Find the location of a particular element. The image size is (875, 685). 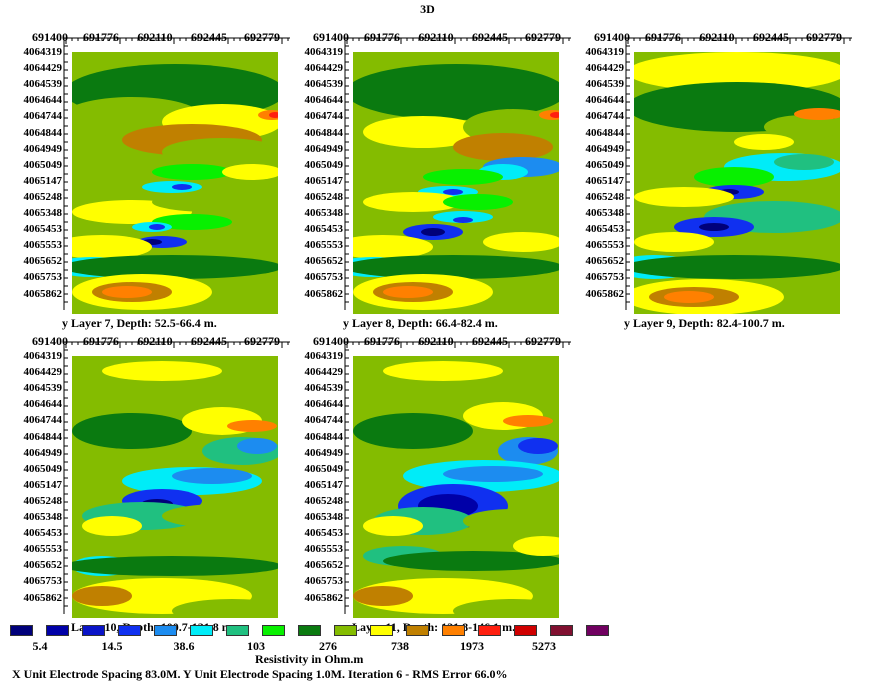

color-legend: 5.4 14.5 38.6 103 276 738 1973 5273 is located at coordinates (320, 650).